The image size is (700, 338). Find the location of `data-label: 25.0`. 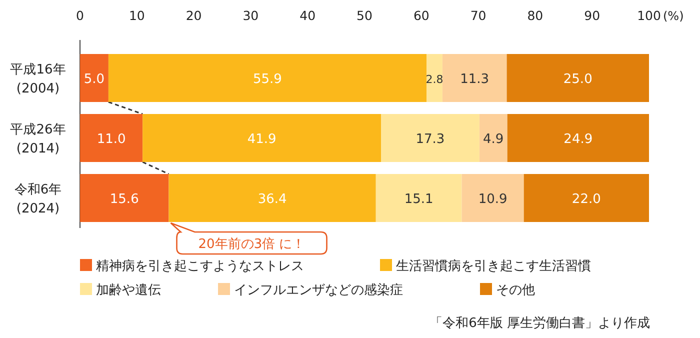

data-label: 25.0 is located at coordinates (577, 79).